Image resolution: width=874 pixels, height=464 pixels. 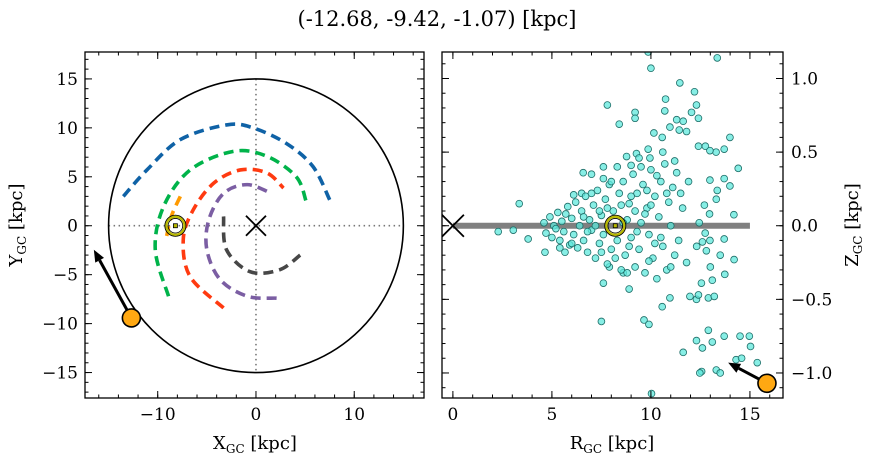 What do you see at coordinates (60, 374) in the screenshot?
I see `y-tick-label: −15` at bounding box center [60, 374].